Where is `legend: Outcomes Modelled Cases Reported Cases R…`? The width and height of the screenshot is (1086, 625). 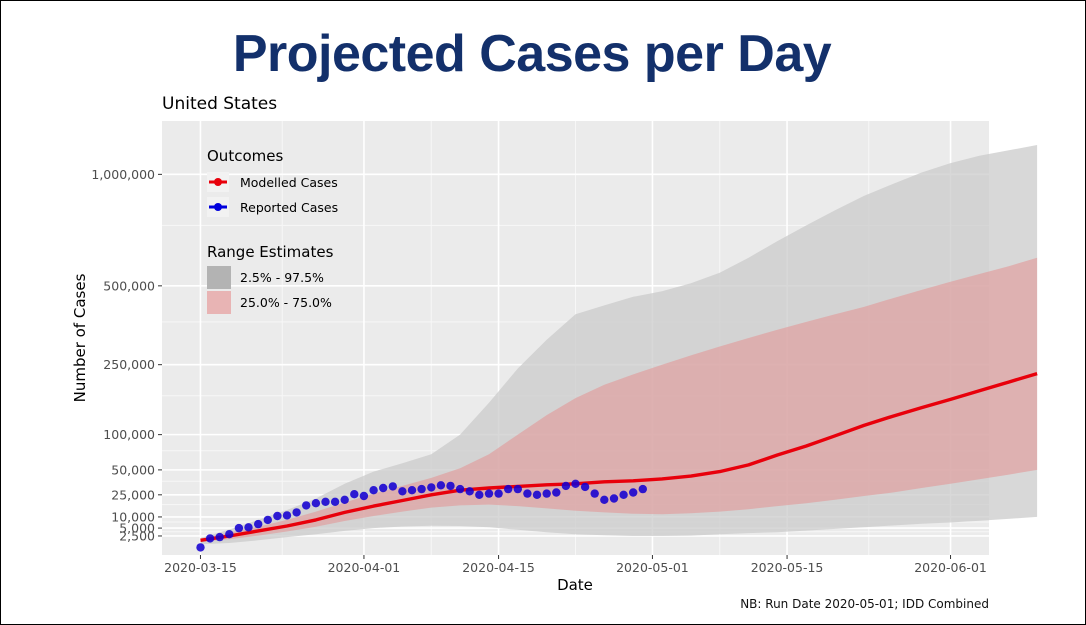 legend: Outcomes Modelled Cases Reported Cases R… is located at coordinates (272, 230).